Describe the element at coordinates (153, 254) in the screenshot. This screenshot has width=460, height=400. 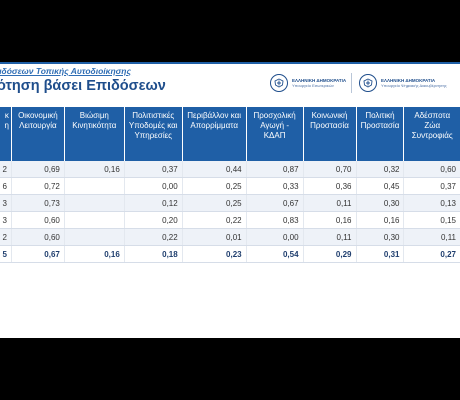
I see `total-cell: 0,18` at that location.